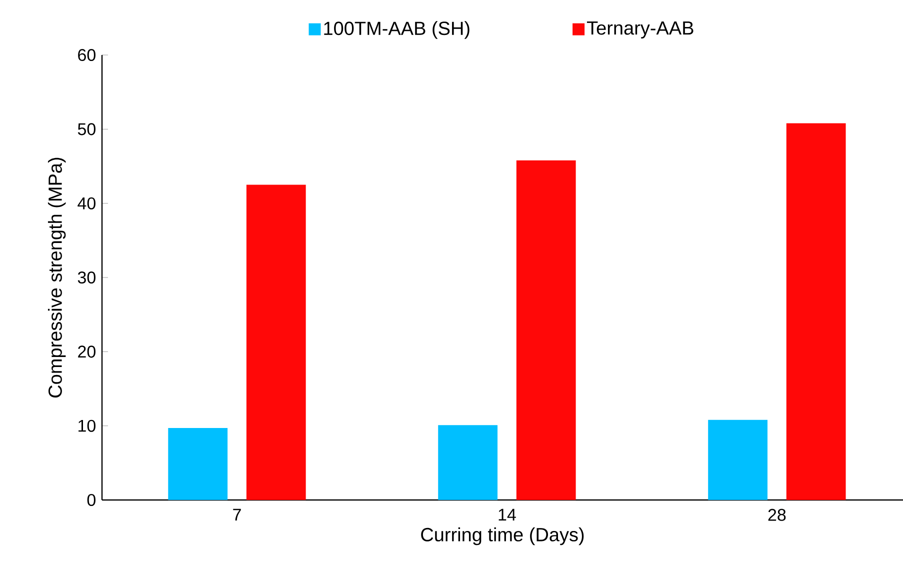  I want to click on y-axis-title: Compressive strength (MPa), so click(57, 278).